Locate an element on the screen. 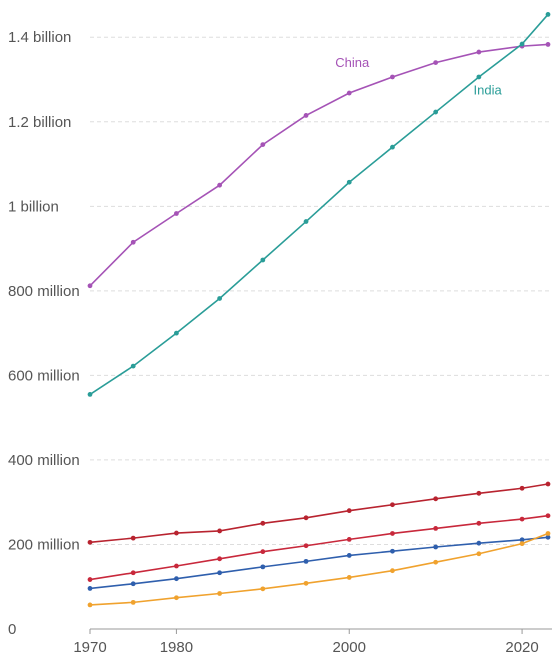 This screenshot has width=552, height=660. india-label: India is located at coordinates (488, 89).